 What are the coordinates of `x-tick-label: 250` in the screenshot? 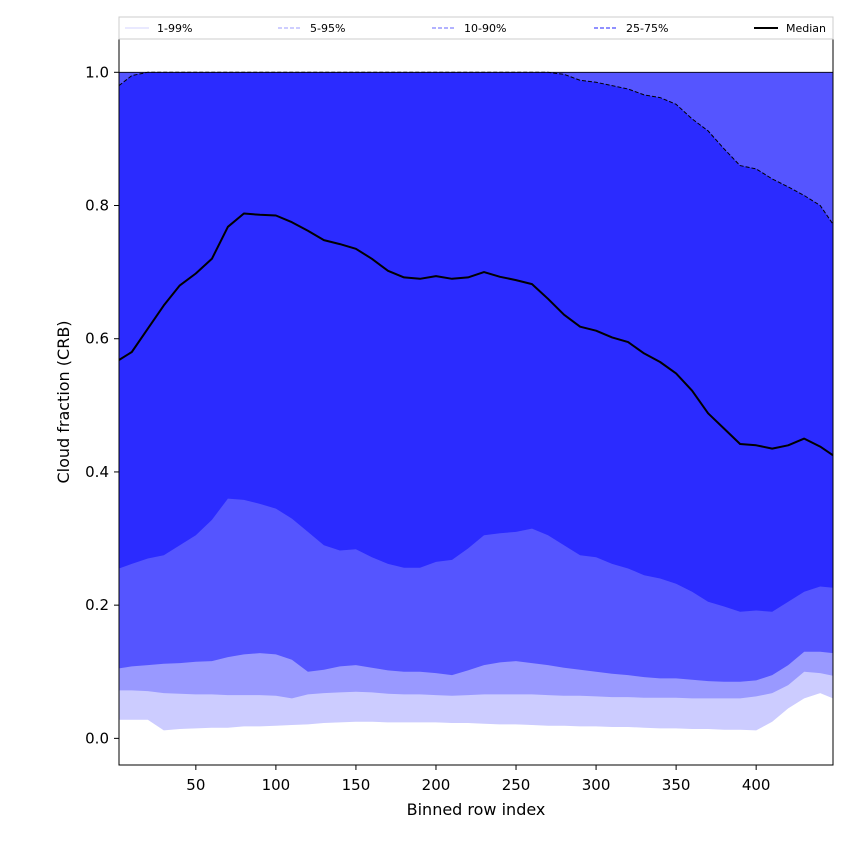 It's located at (516, 785).